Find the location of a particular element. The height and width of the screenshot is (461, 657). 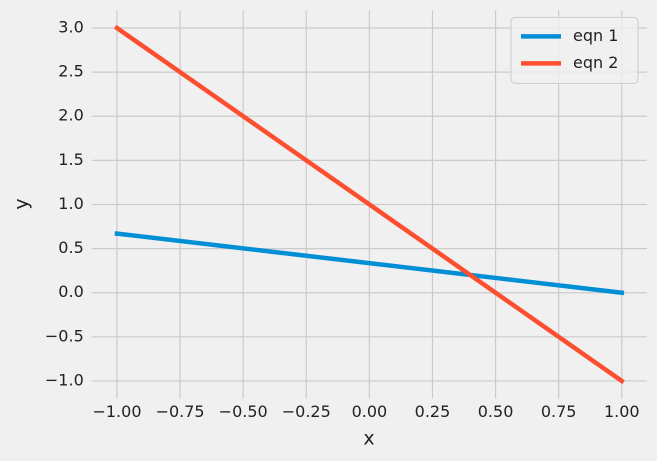

x-tick-label: 0.50 is located at coordinates (496, 411).